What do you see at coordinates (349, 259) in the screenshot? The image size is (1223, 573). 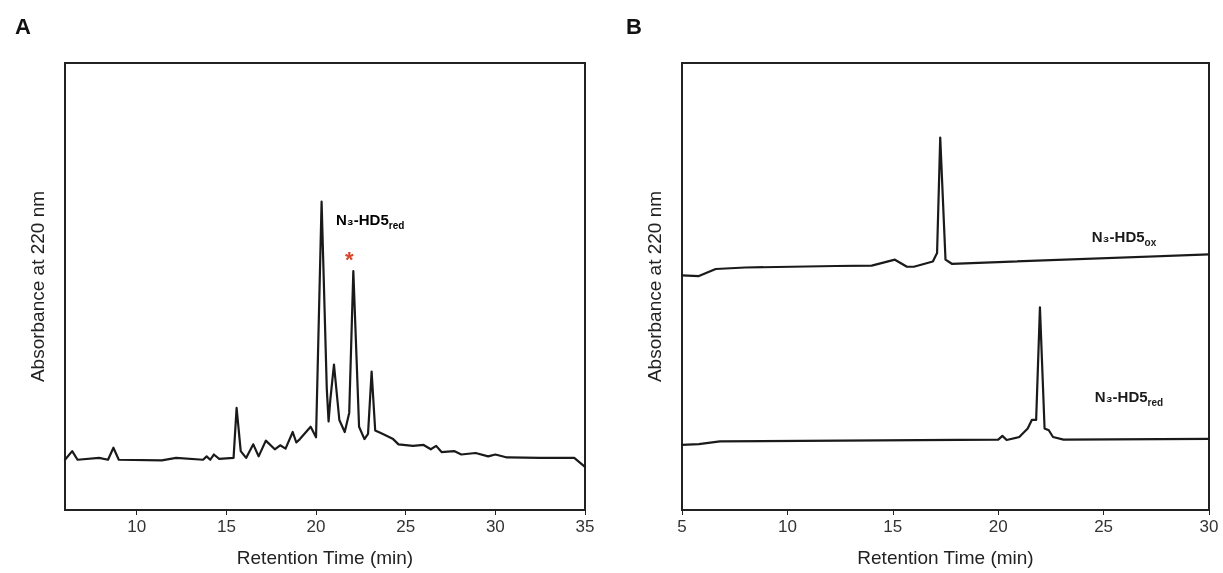 I see `annotation: *` at bounding box center [349, 259].